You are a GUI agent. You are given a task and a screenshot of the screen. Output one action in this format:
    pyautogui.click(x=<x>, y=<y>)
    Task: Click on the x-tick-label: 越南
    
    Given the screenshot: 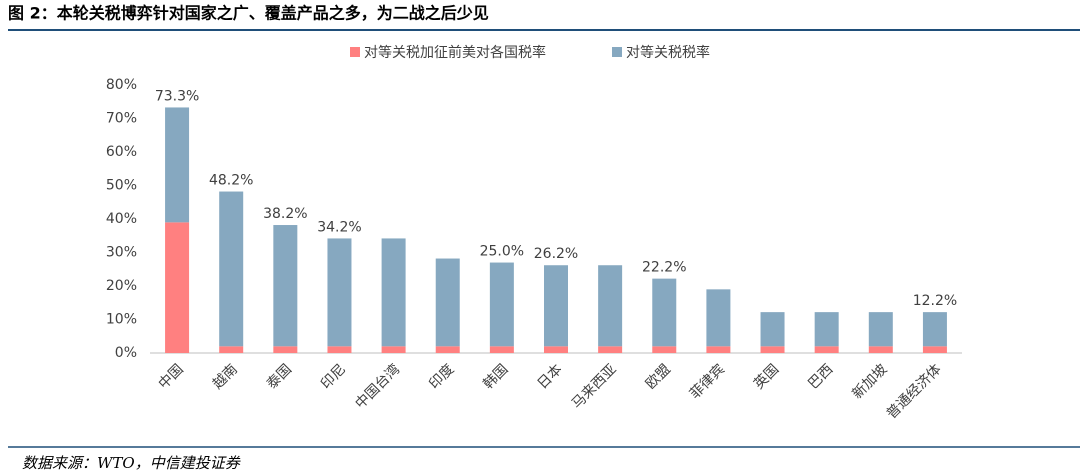 What is the action you would take?
    pyautogui.click(x=225, y=376)
    